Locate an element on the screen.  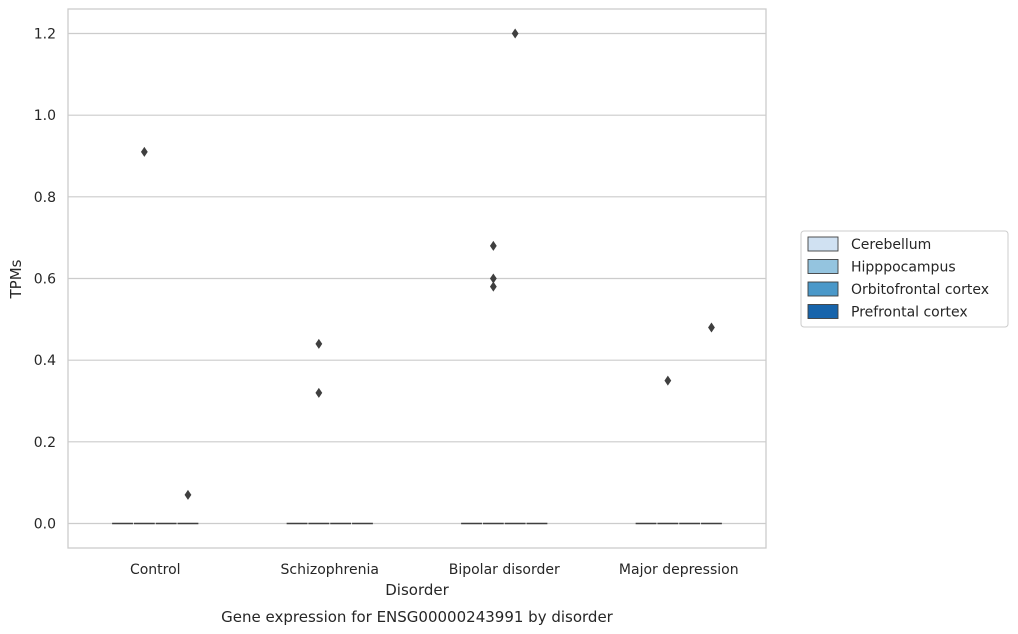
legend-label: Prefrontal cortex is located at coordinates (909, 313).